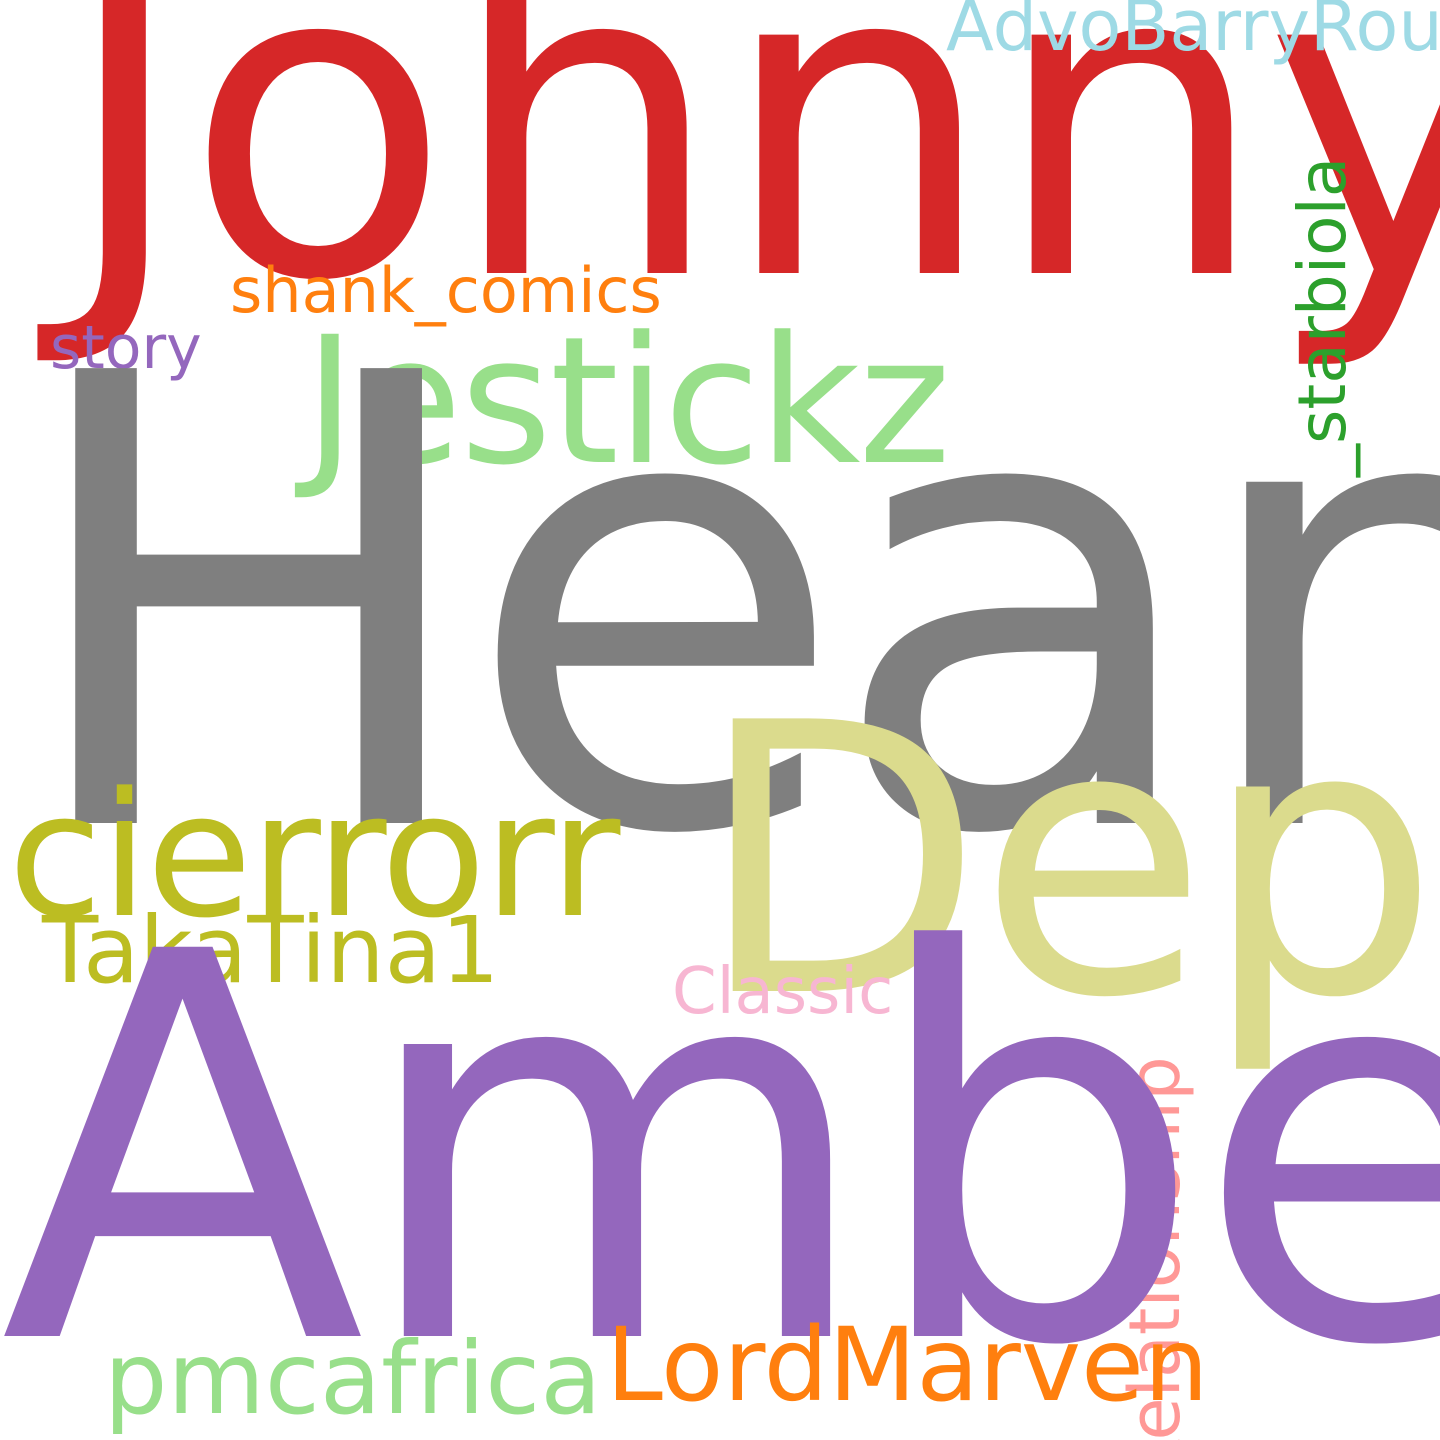 This screenshot has height=1440, width=1440. What do you see at coordinates (783, 992) in the screenshot?
I see `word-classic: Classic` at bounding box center [783, 992].